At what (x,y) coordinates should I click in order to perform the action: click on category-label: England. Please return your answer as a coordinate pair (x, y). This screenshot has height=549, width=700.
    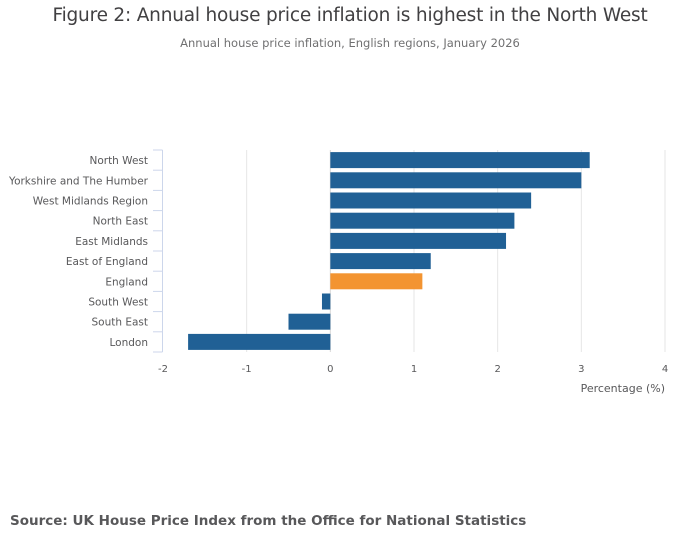
    Looking at the image, I should click on (126, 282).